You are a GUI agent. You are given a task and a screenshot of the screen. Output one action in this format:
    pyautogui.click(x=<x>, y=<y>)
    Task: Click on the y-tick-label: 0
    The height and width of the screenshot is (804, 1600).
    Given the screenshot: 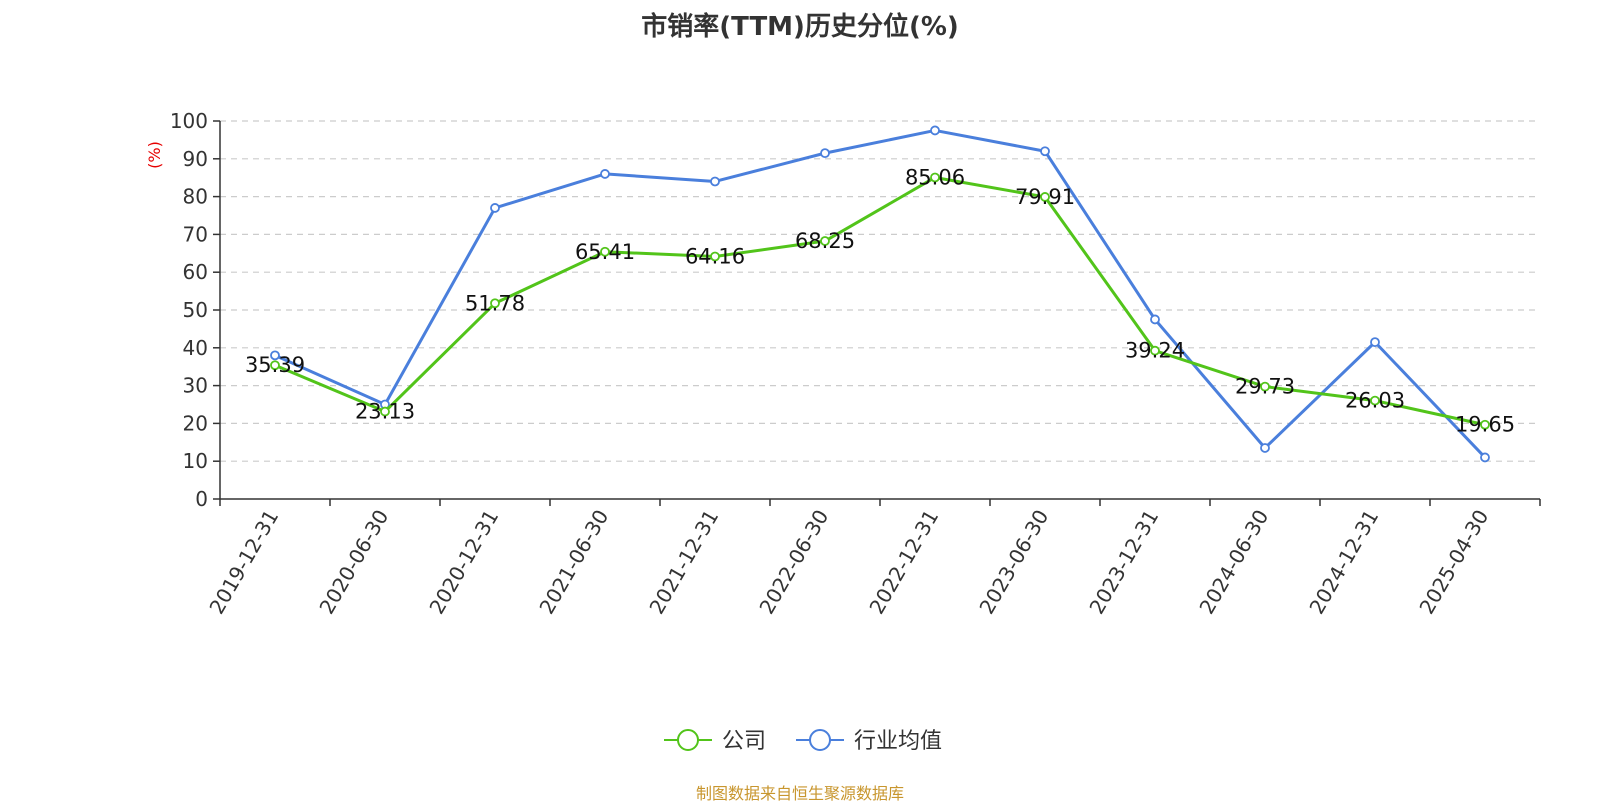 What is the action you would take?
    pyautogui.click(x=201, y=499)
    